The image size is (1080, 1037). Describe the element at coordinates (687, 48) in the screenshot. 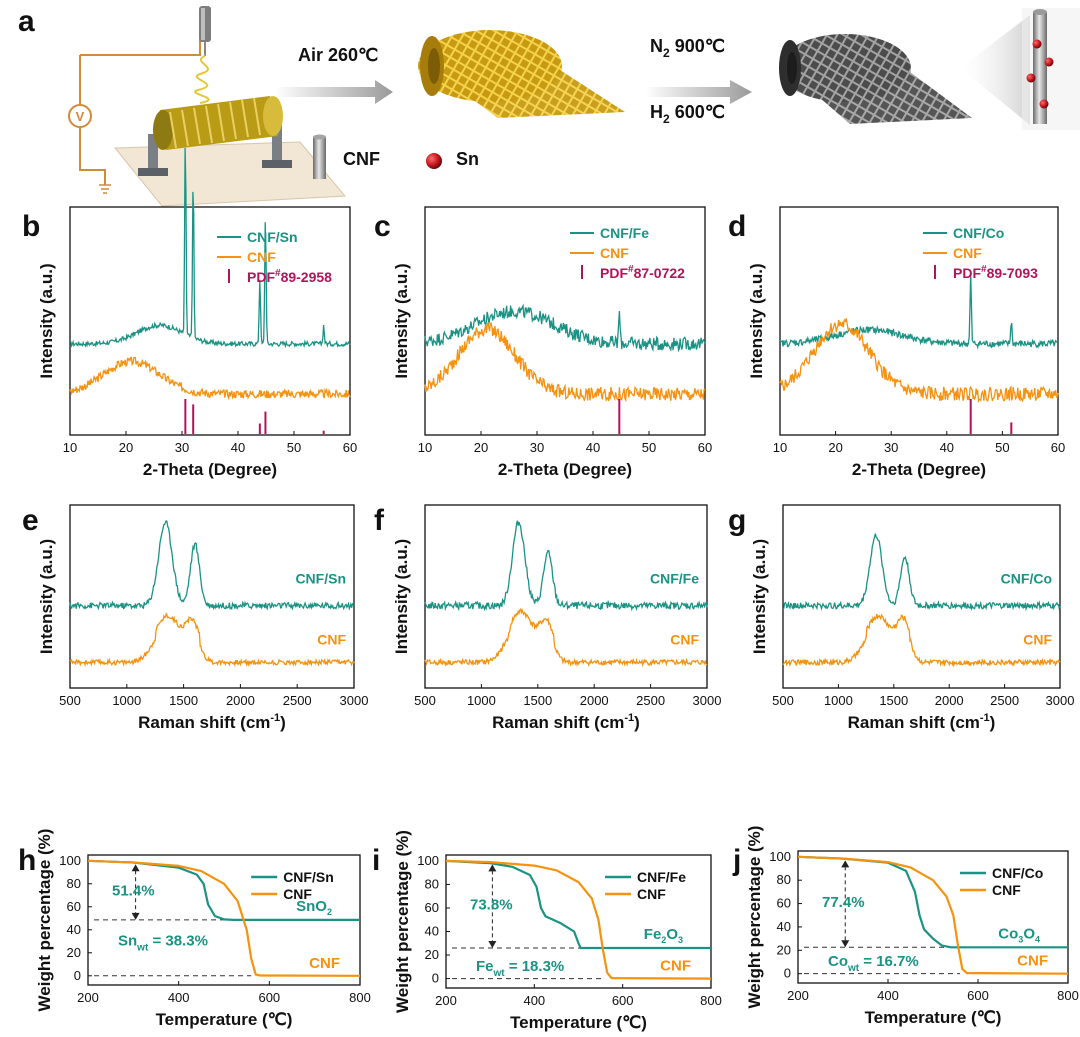

I see `step2-n2-label: N2 900℃` at that location.